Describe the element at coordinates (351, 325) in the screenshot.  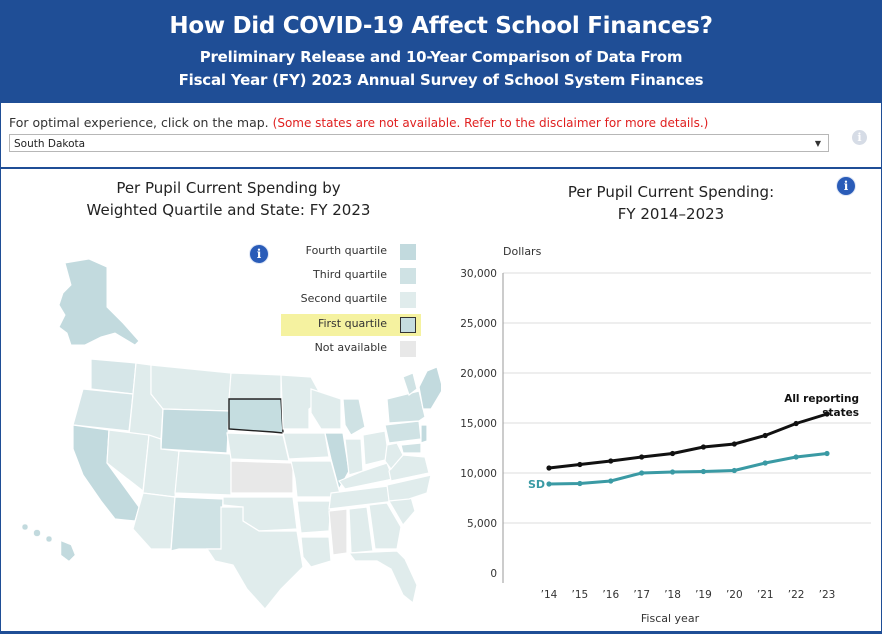
I see `legend-item: First quartile` at that location.